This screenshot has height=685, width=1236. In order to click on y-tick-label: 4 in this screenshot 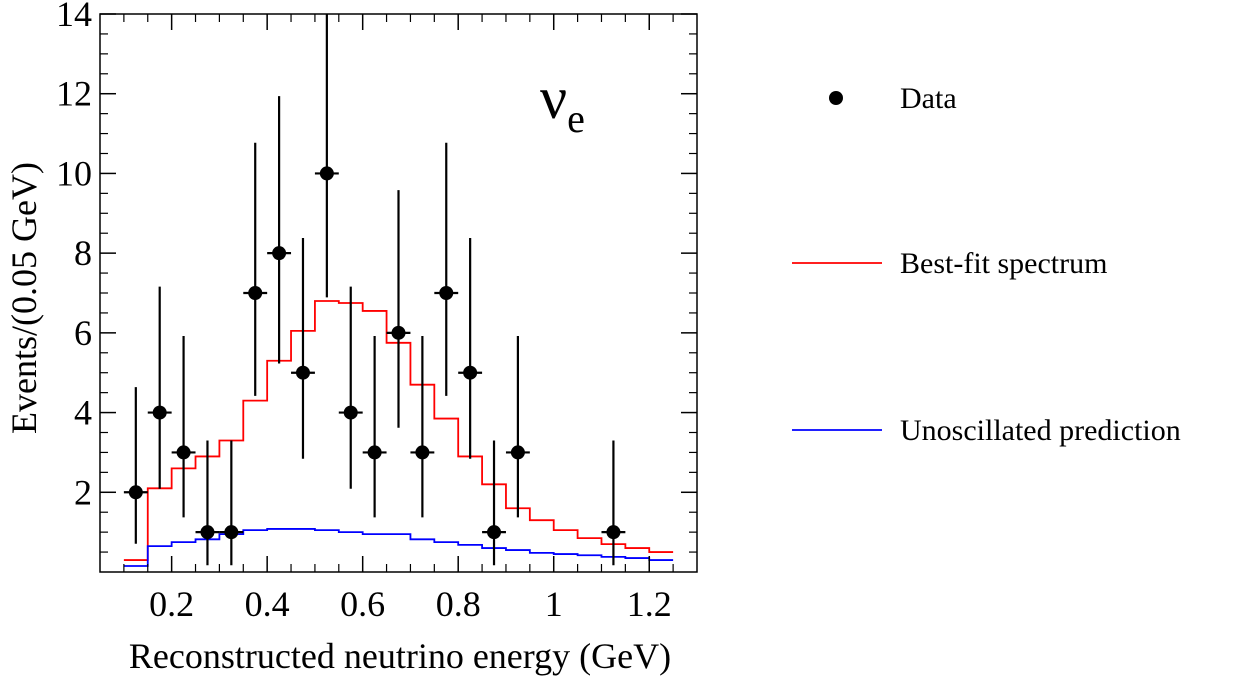, I will do `click(83, 413)`.